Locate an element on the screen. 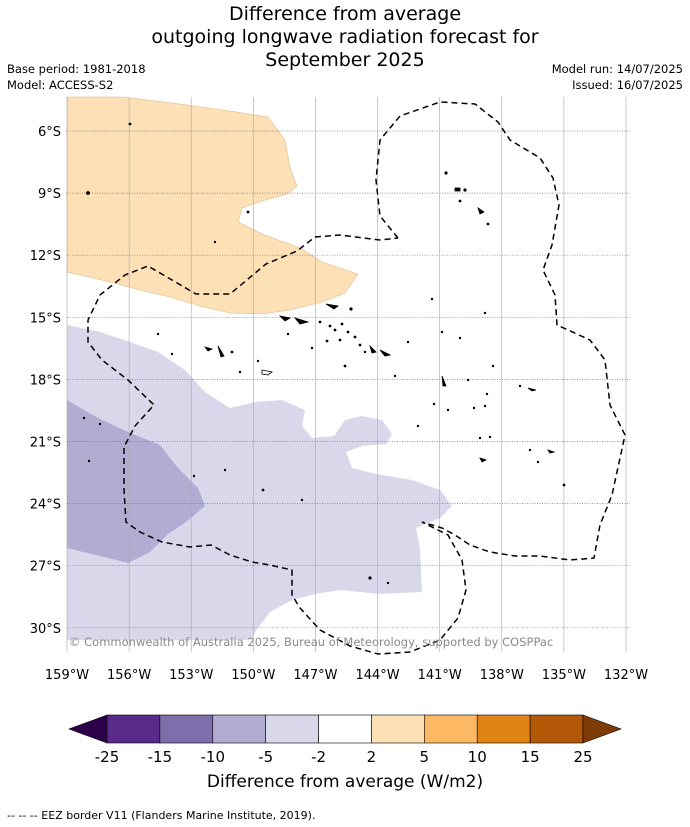  title-line-3: September 2025 is located at coordinates (345, 60).